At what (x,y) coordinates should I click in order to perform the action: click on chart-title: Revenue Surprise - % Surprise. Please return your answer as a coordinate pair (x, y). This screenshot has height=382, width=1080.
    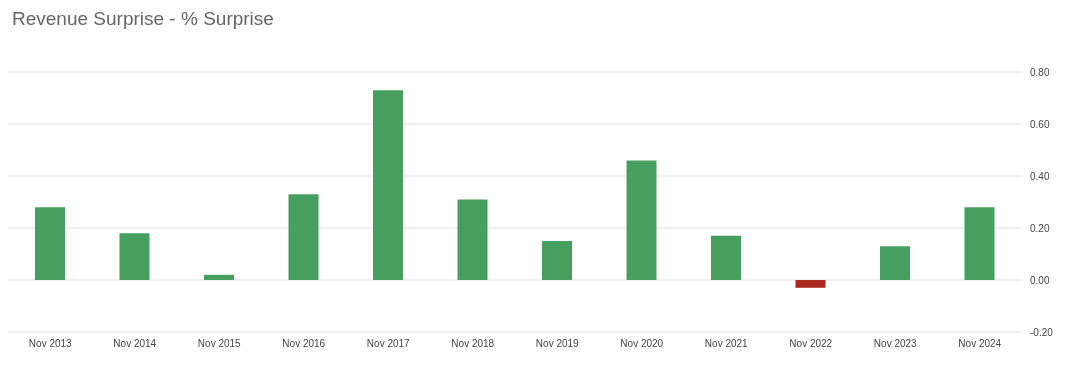
    Looking at the image, I should click on (143, 19).